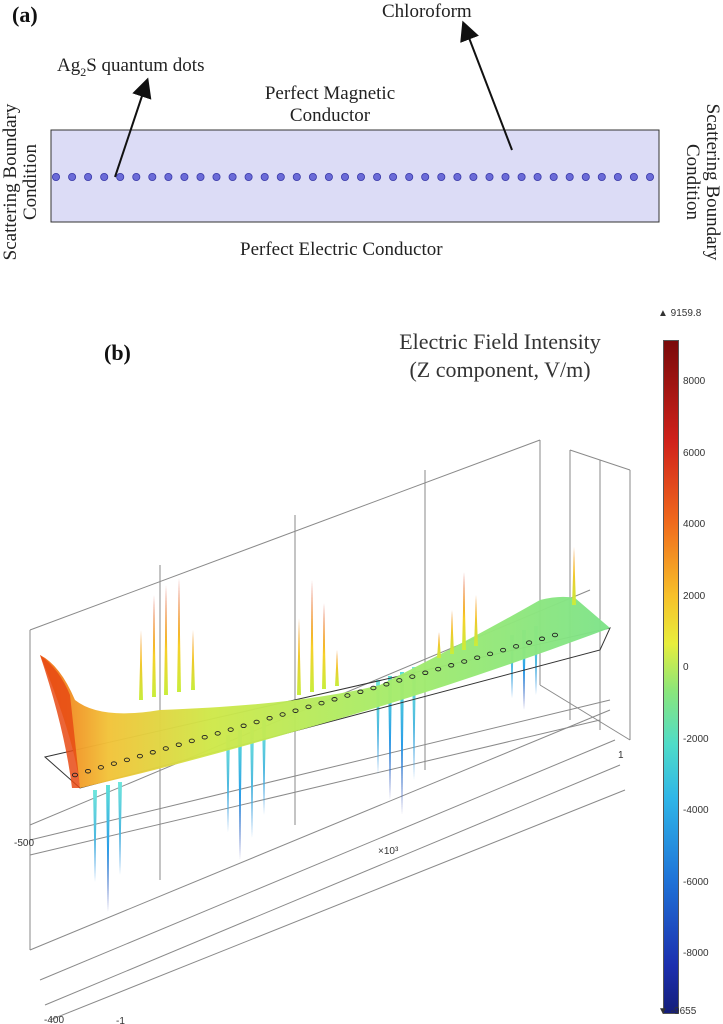  What do you see at coordinates (677, 1011) in the screenshot?
I see `colorbar-min-label: ▼ -9655` at bounding box center [677, 1011].